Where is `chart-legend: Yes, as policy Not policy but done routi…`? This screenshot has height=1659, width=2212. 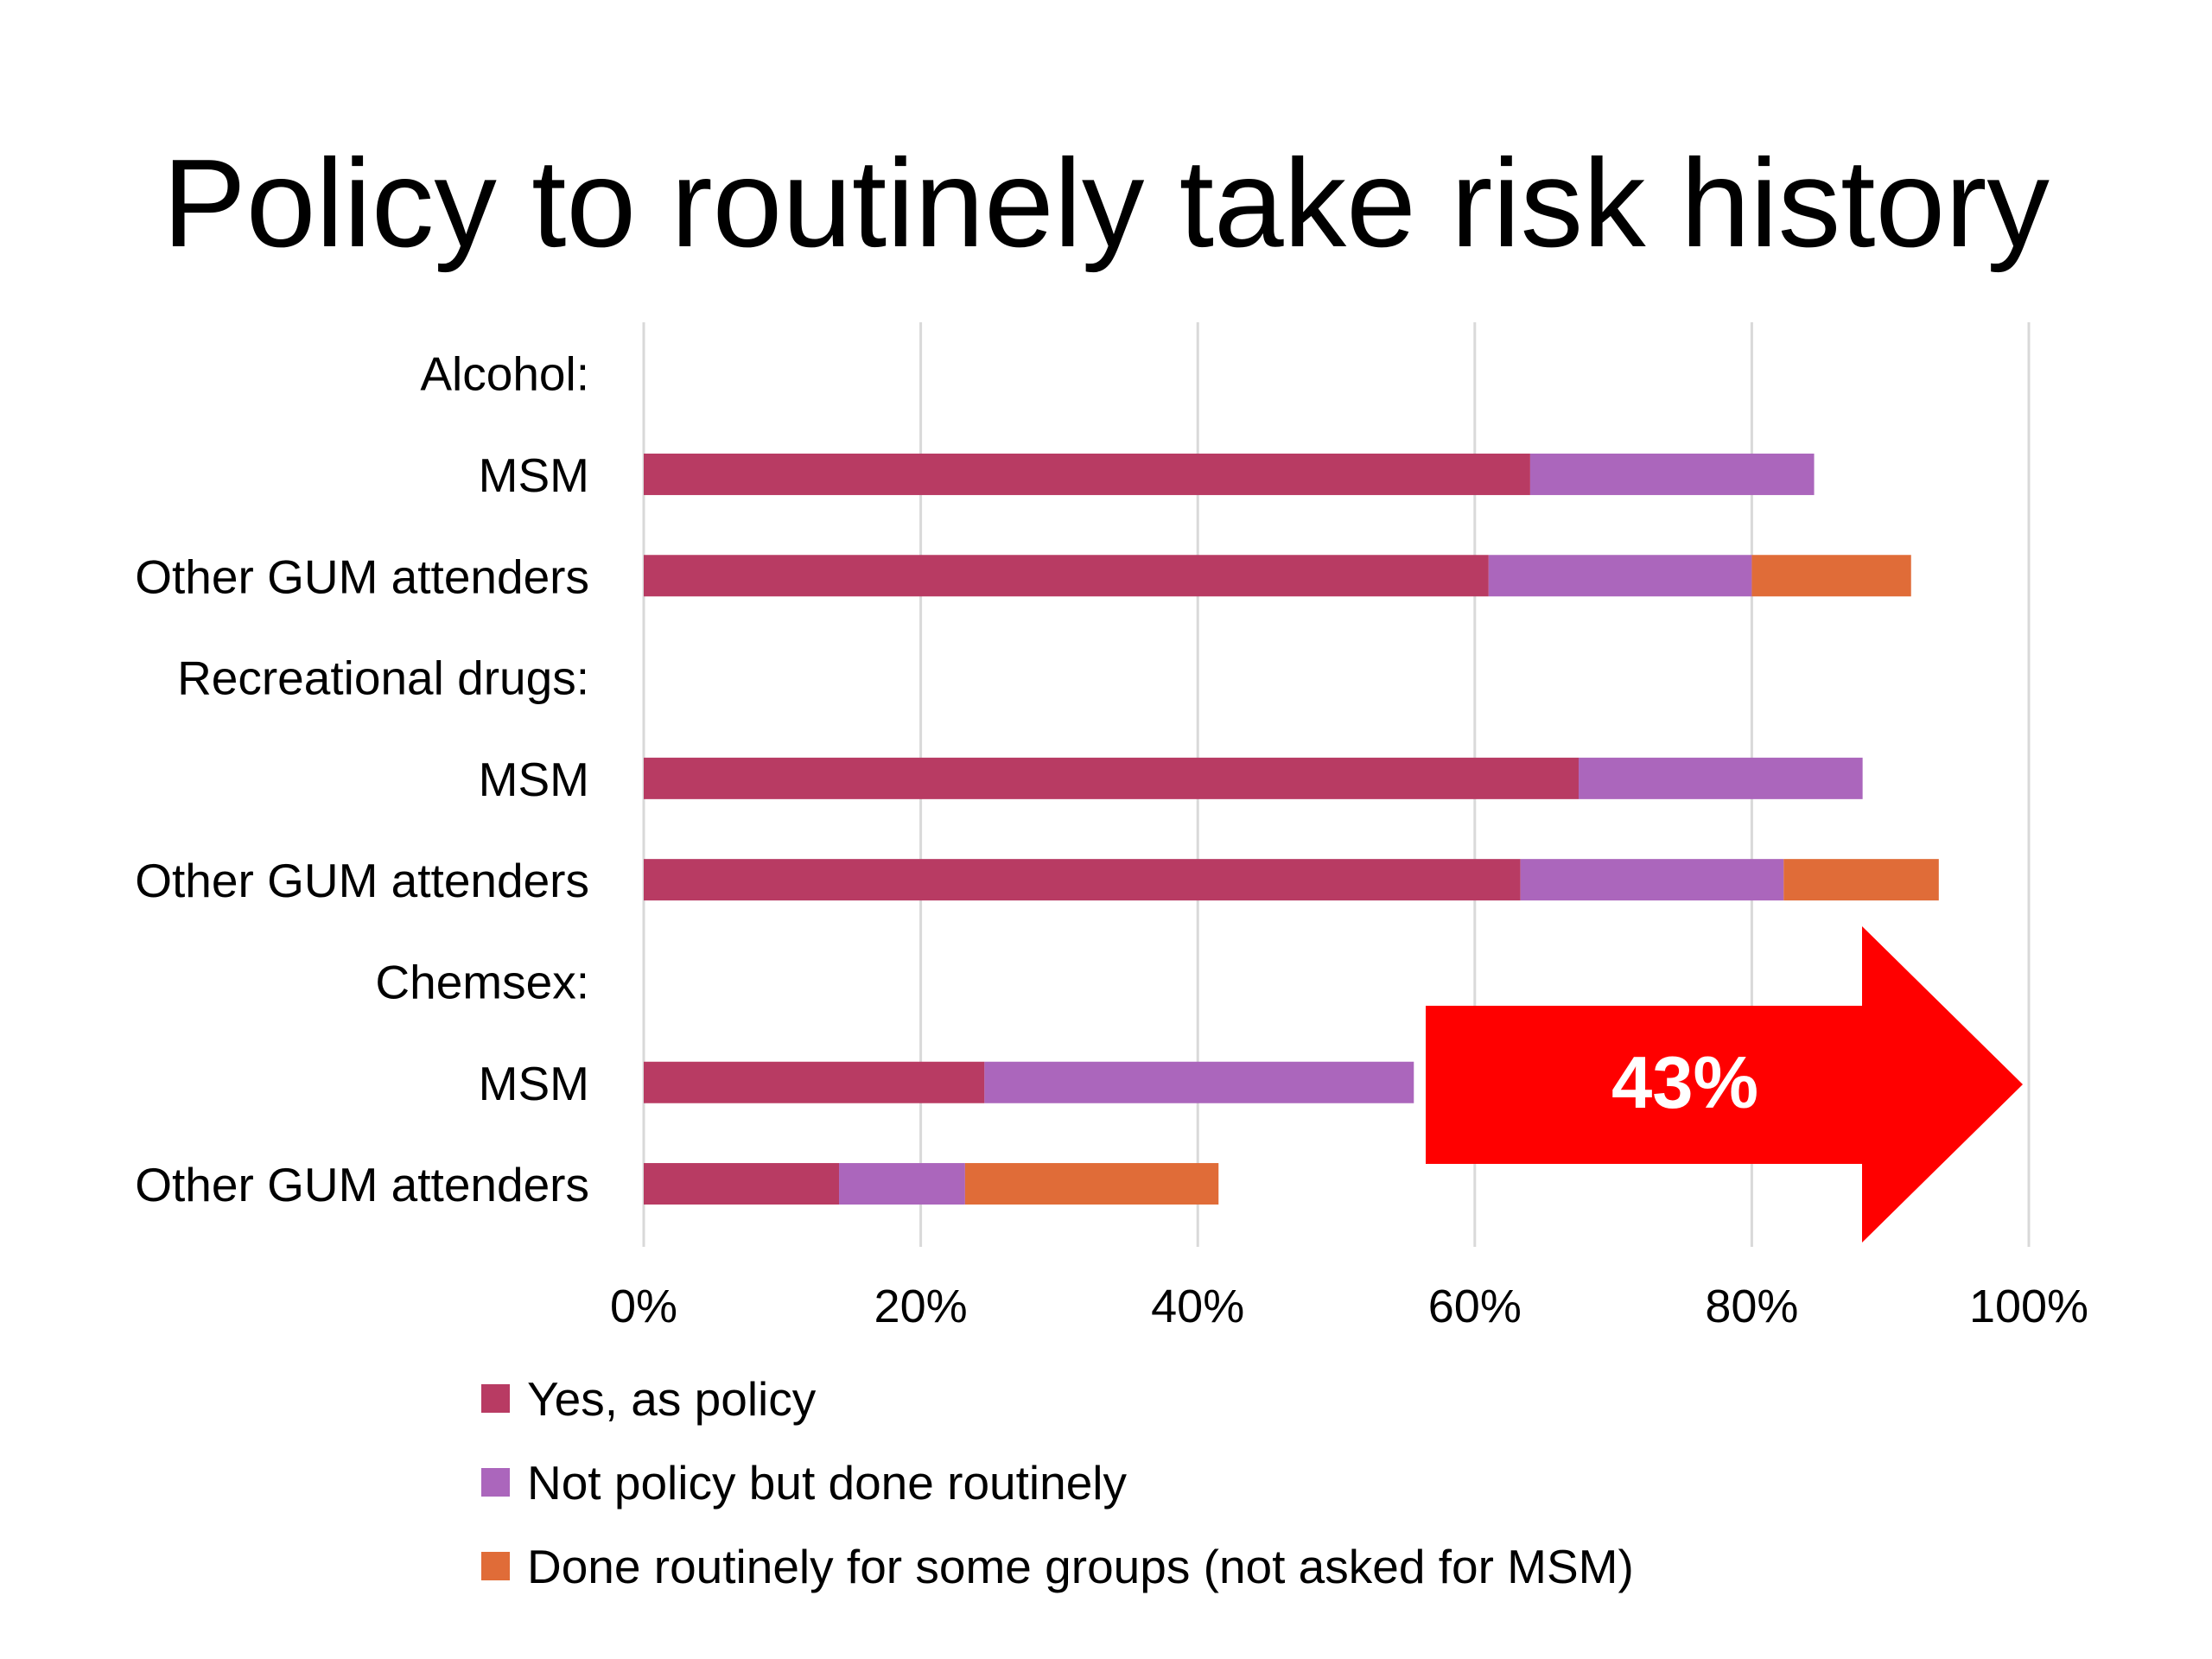 chart-legend: Yes, as policy Not policy but done routi… is located at coordinates (1057, 1482).